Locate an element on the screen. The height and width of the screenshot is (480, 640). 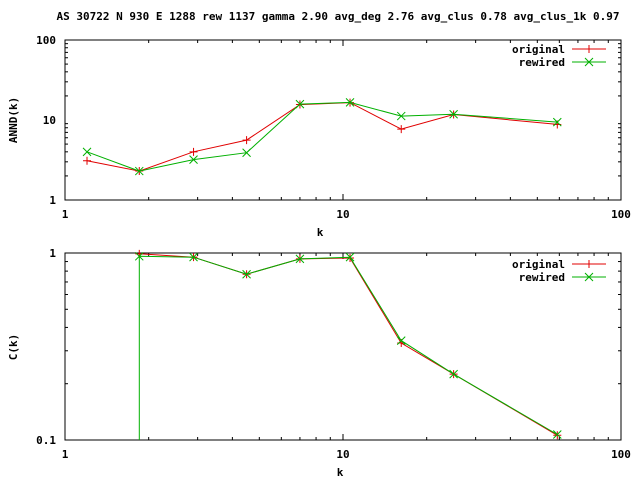
annd-series-rewired-line is located at coordinates (322, 136).